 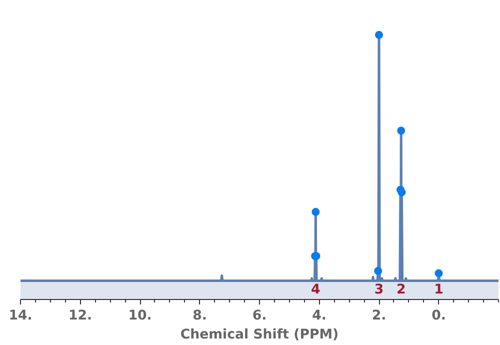 What do you see at coordinates (401, 290) in the screenshot?
I see `annotation: 2` at bounding box center [401, 290].